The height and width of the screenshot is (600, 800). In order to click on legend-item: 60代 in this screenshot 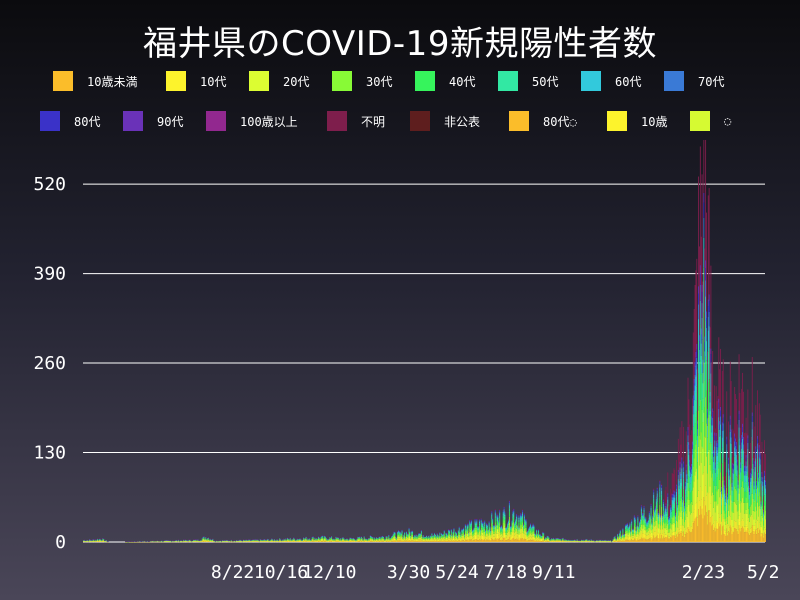, I will do `click(611, 81)`.